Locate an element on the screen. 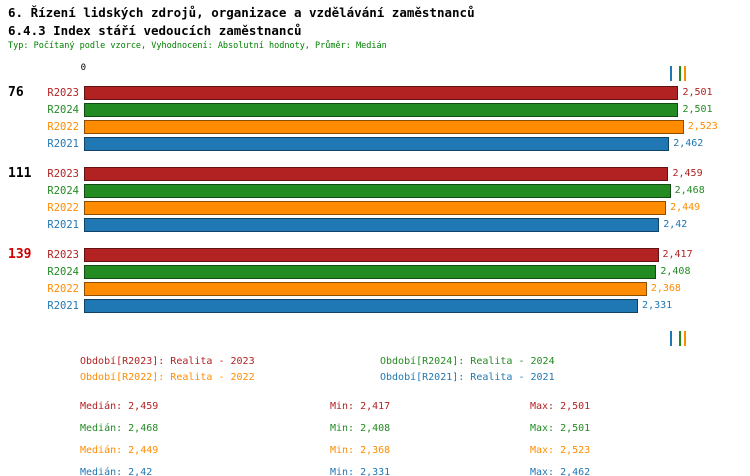 This screenshot has width=750, height=476. bar-value-label: 2,42 is located at coordinates (675, 224).